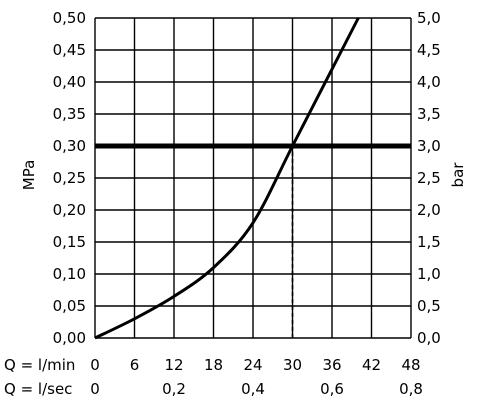 The height and width of the screenshot is (409, 480). Describe the element at coordinates (39, 365) in the screenshot. I see `x-axis-label-lmin: Q = l/min` at that location.